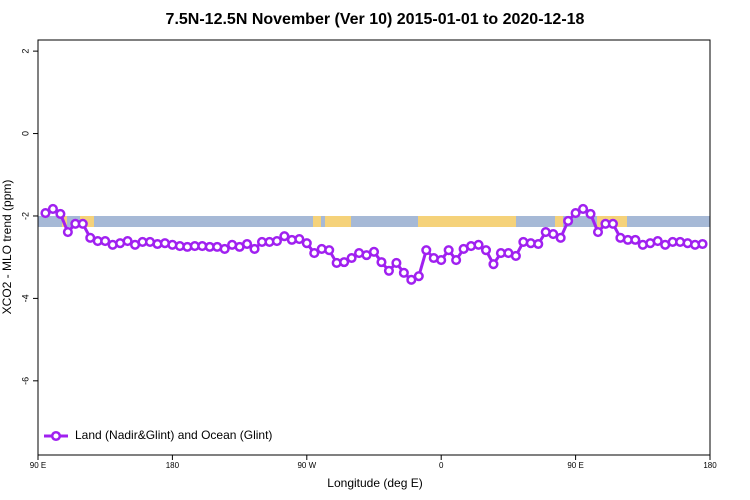 This screenshot has height=500, width=750. I want to click on y-tick-label: -4, so click(25, 298).